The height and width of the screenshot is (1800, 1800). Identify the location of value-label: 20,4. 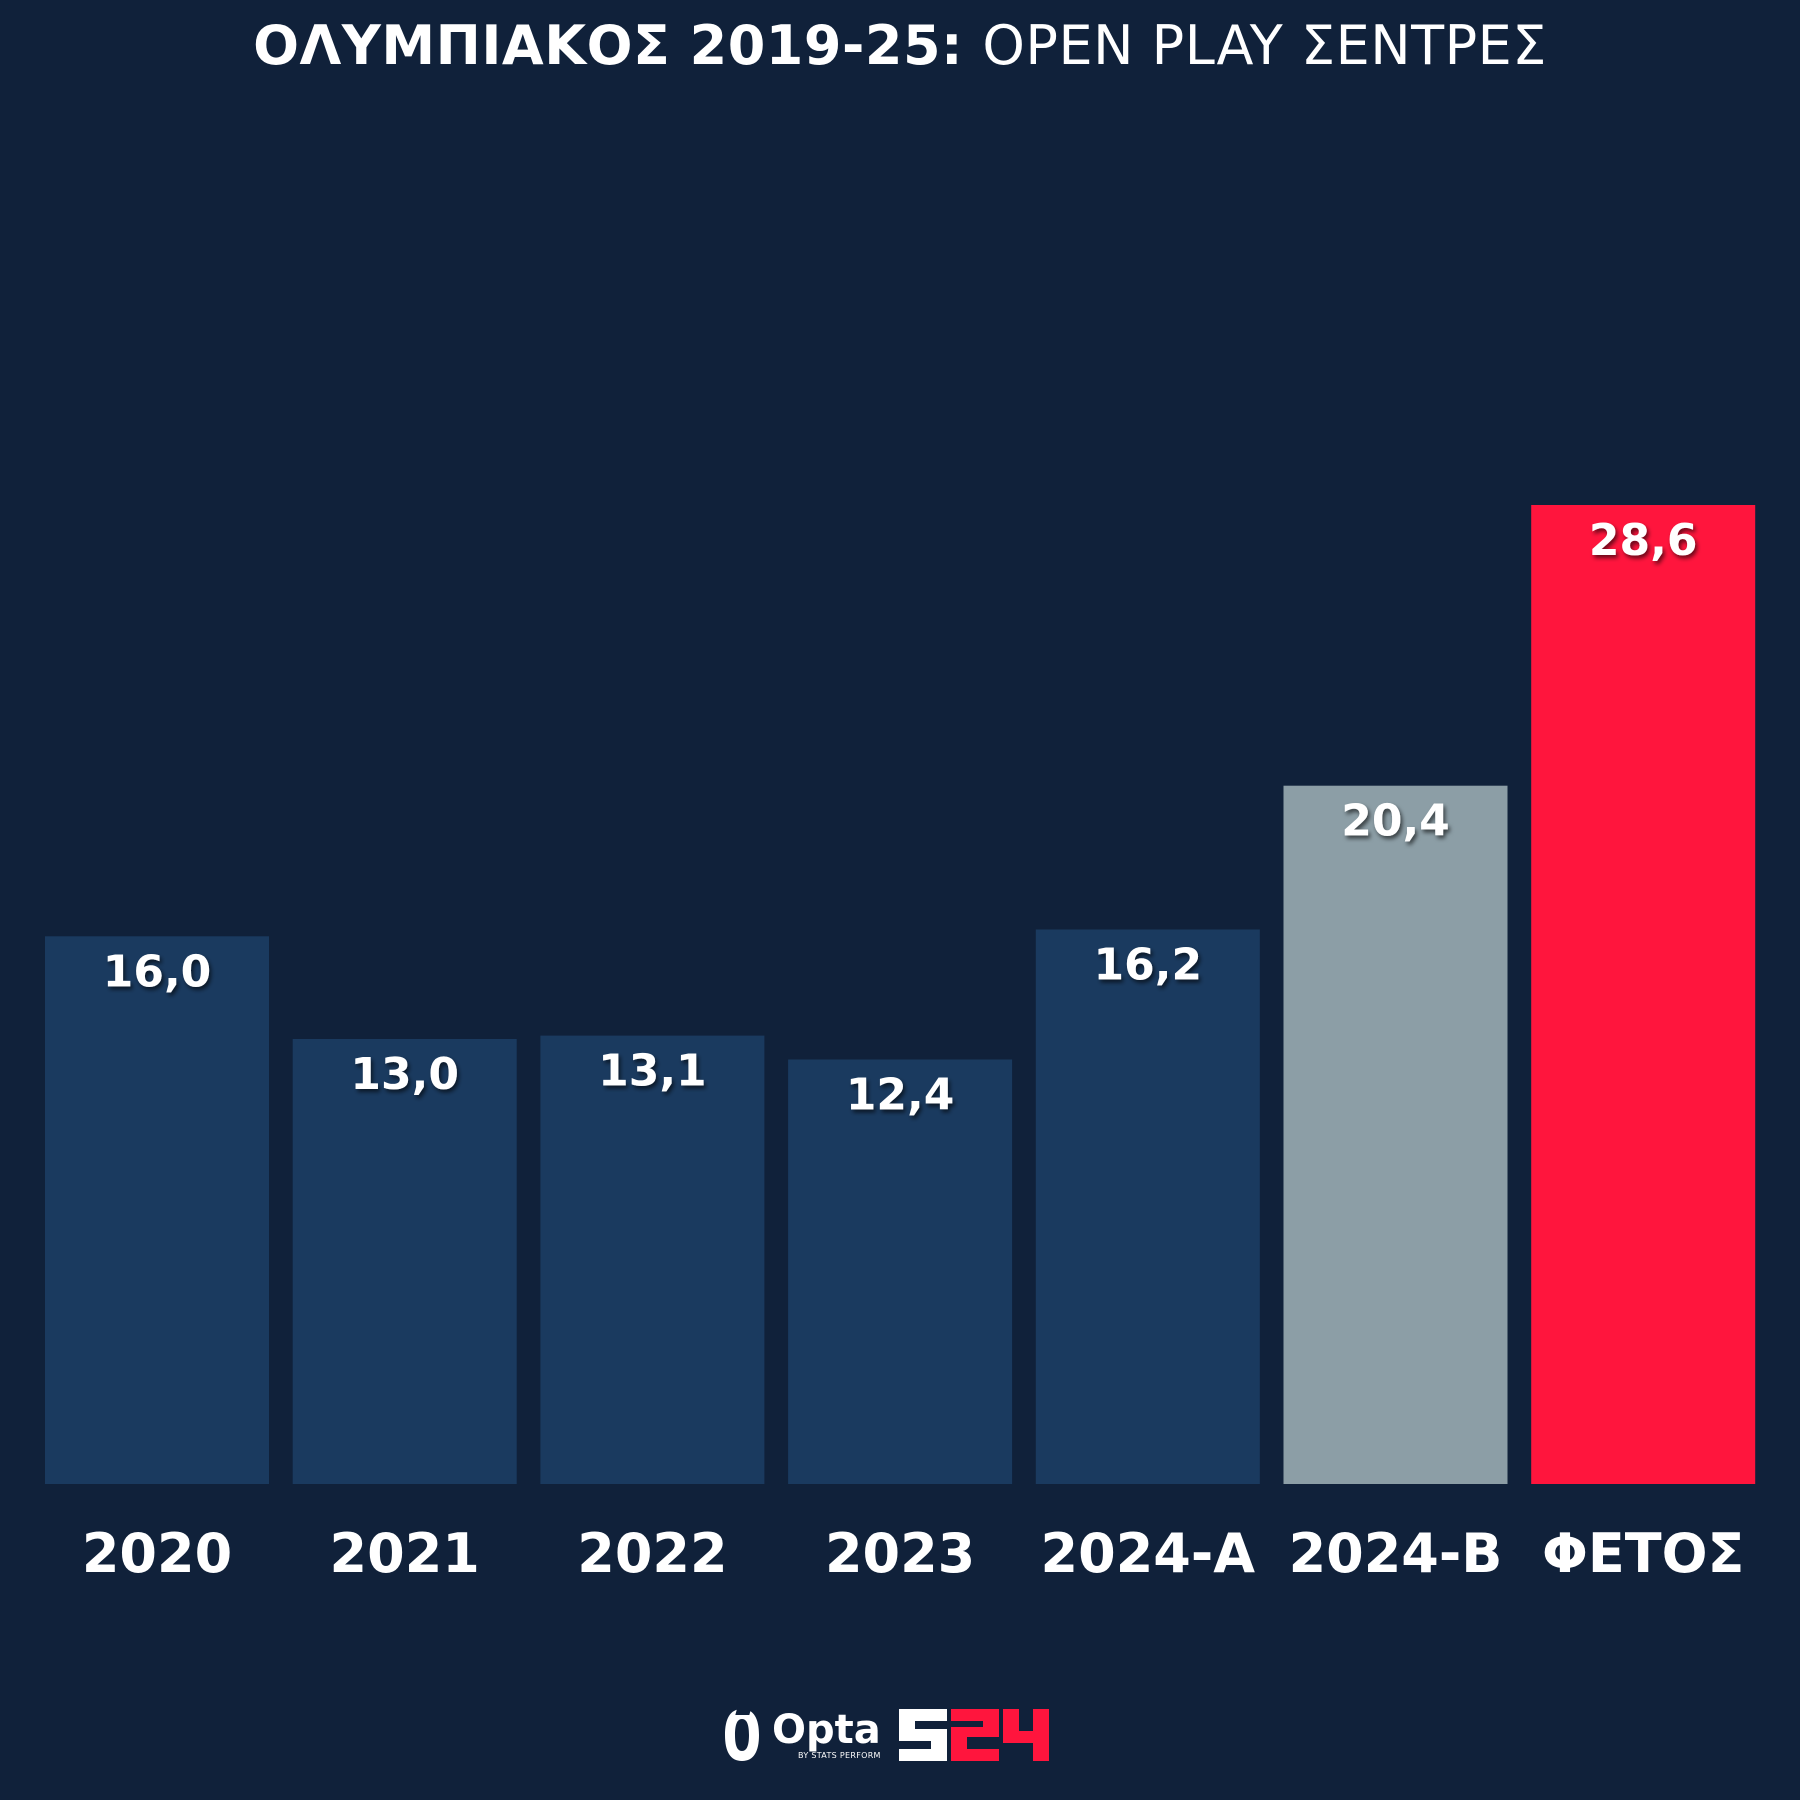
(1395, 821).